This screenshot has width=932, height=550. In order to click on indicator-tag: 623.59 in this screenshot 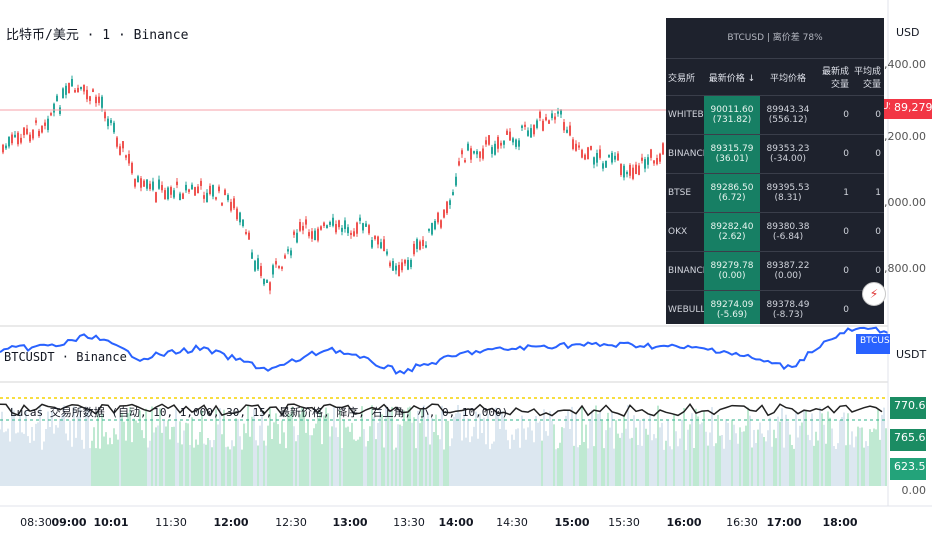, I will do `click(911, 469)`.